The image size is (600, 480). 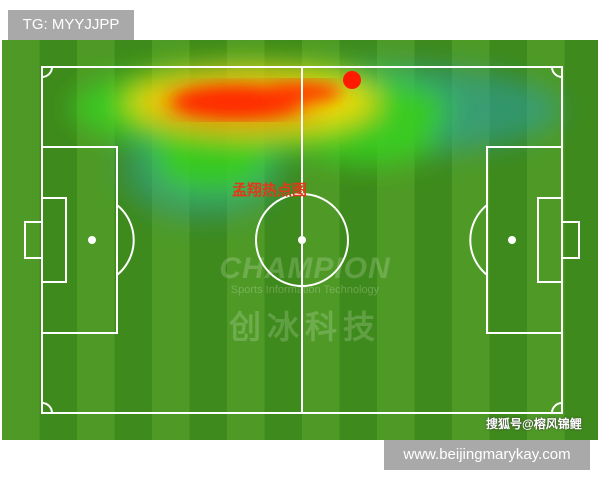 I want to click on heatmap-label: 孟翔热点图, so click(x=270, y=190).